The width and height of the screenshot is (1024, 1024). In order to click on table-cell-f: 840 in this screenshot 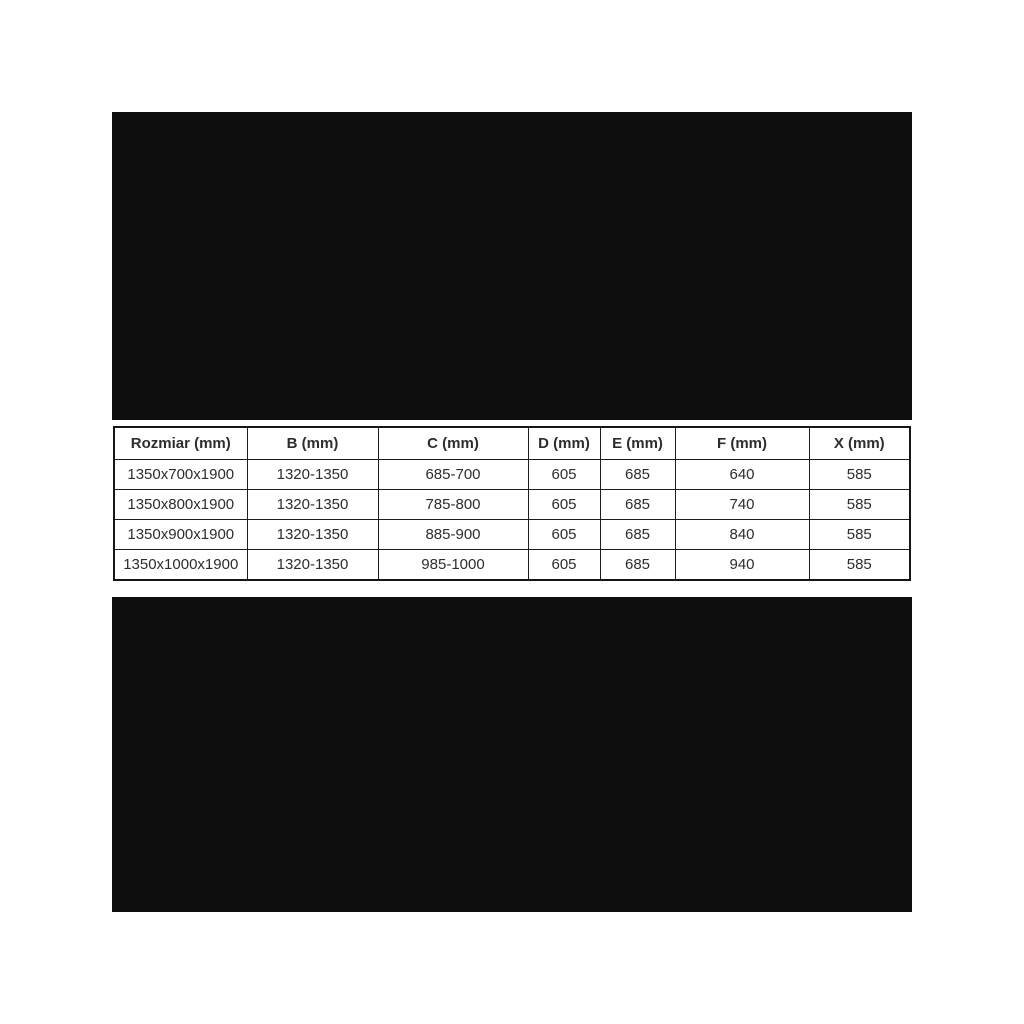, I will do `click(742, 534)`.